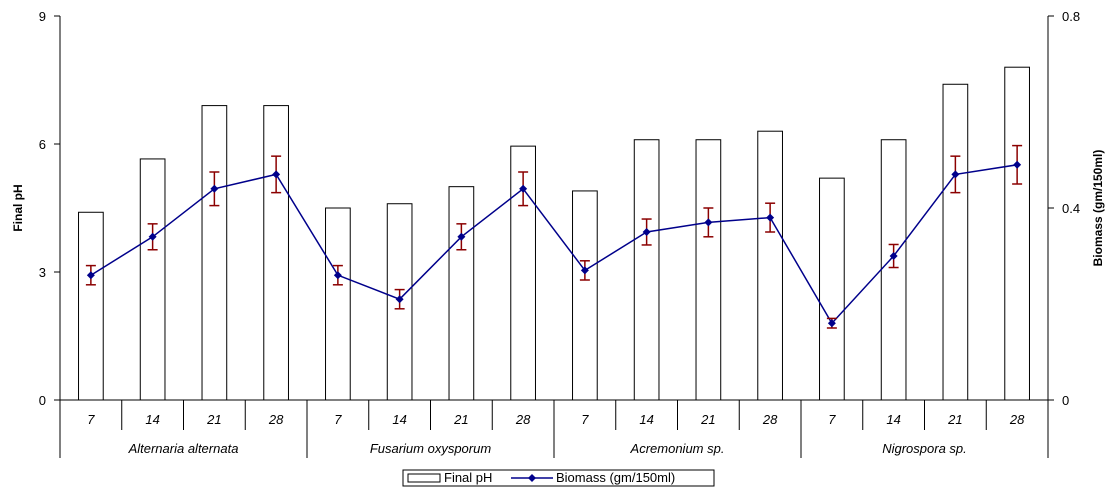 The width and height of the screenshot is (1109, 488). I want to click on legend-bar-swatch, so click(424, 478).